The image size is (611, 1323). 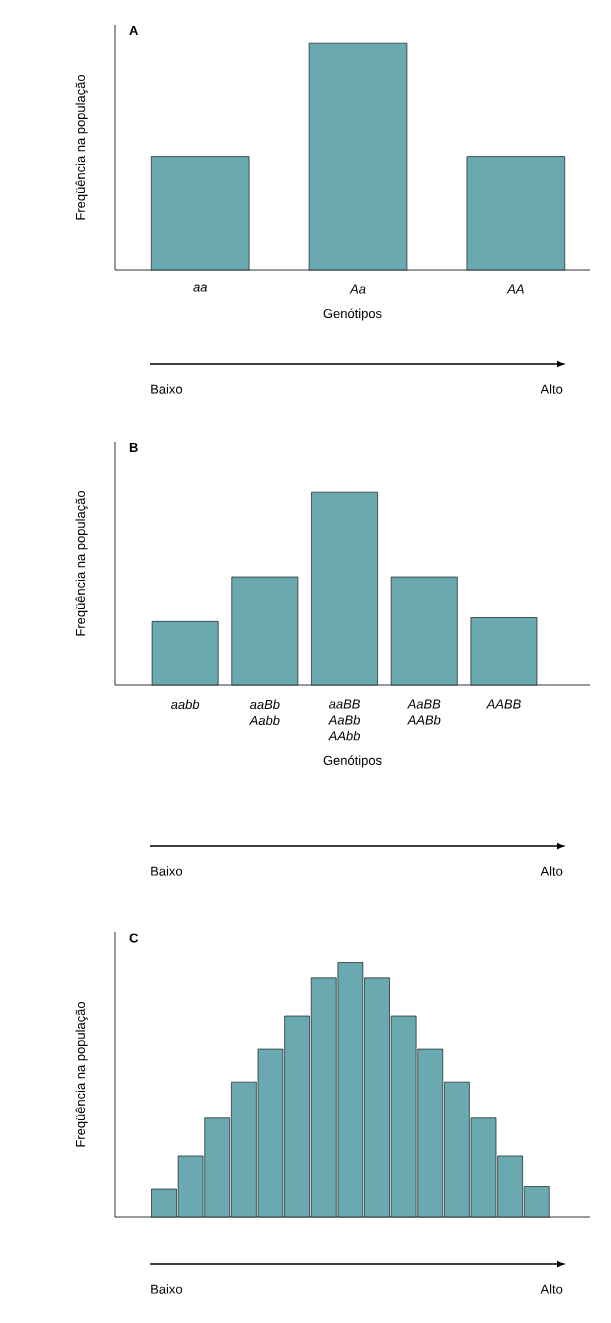 What do you see at coordinates (134, 30) in the screenshot?
I see `chart-title: A` at bounding box center [134, 30].